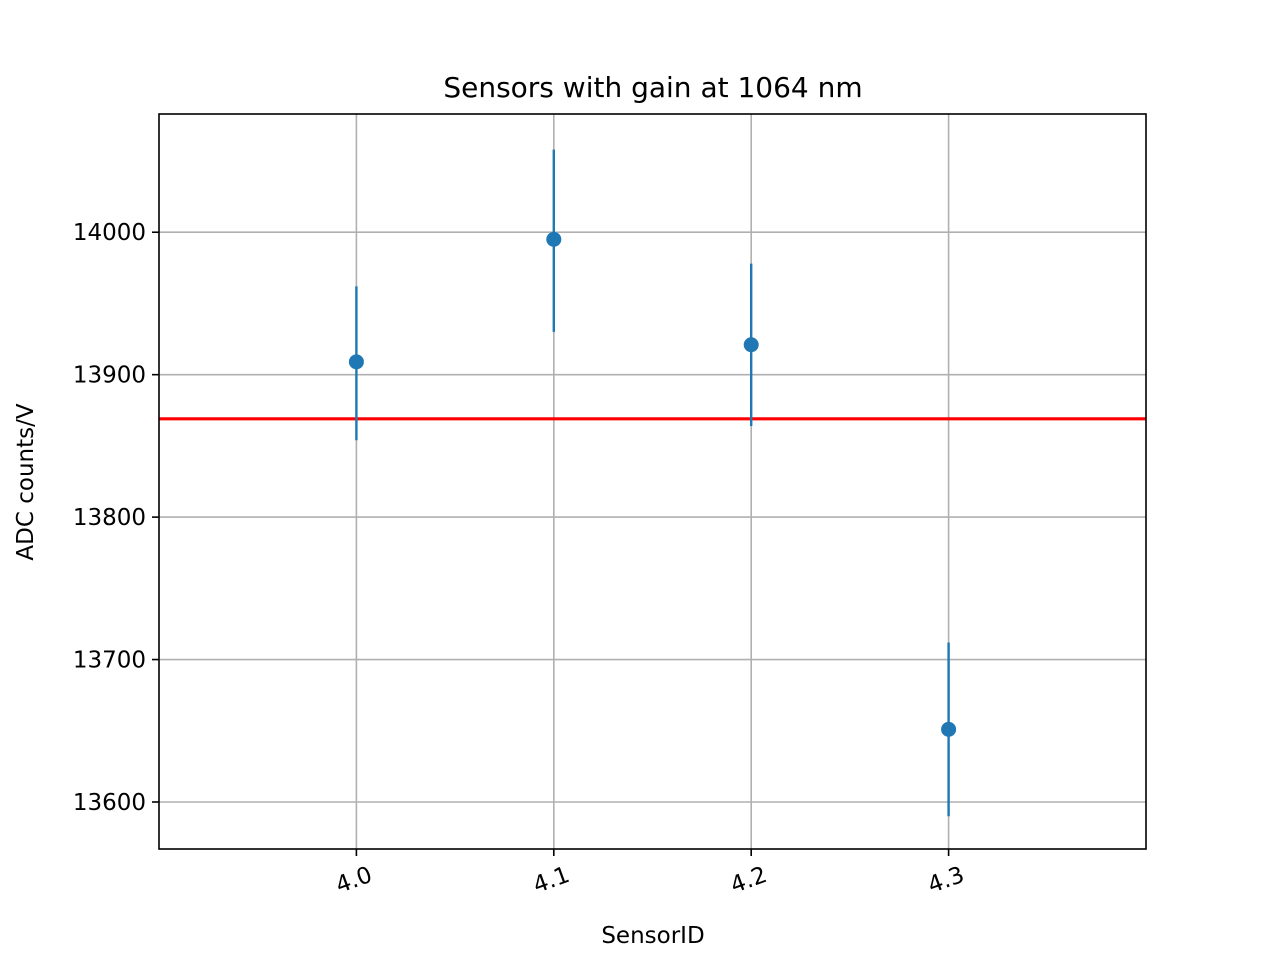 The height and width of the screenshot is (955, 1273). What do you see at coordinates (109, 376) in the screenshot?
I see `y-tick-label: 13900` at bounding box center [109, 376].